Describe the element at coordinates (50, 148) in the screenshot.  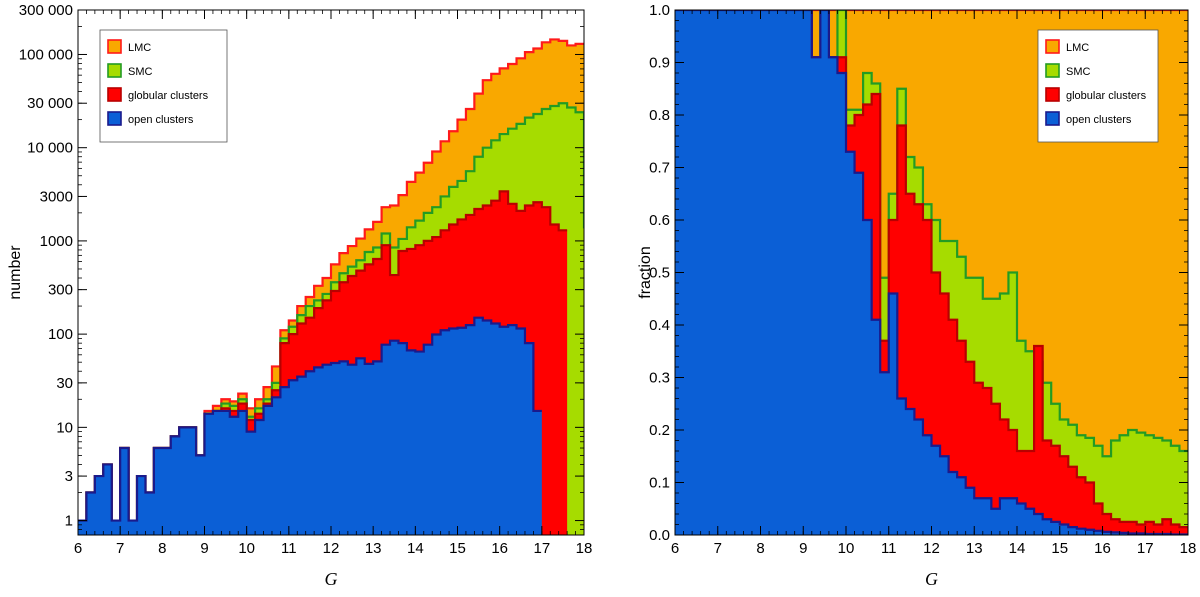
I see `y-tick-label: 10 000` at that location.